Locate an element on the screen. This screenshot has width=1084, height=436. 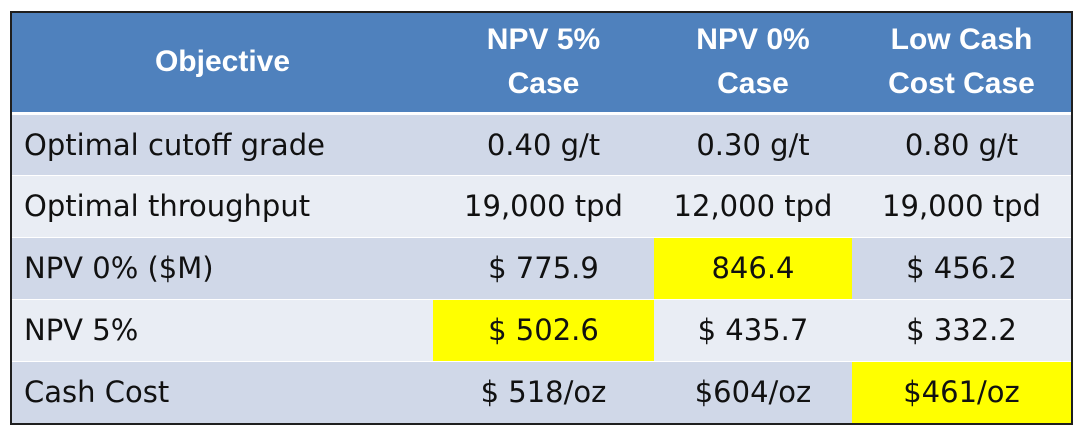
row-label-npv0: NPV 0% ($M) is located at coordinates (222, 267).